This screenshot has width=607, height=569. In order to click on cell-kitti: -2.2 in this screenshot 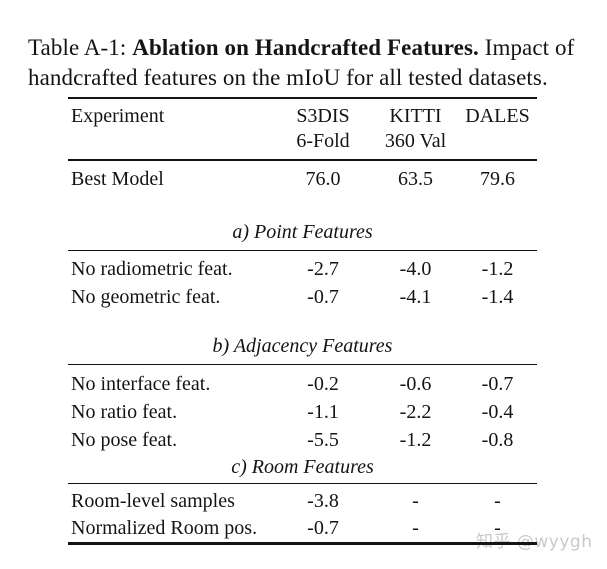, I will do `click(415, 412)`.